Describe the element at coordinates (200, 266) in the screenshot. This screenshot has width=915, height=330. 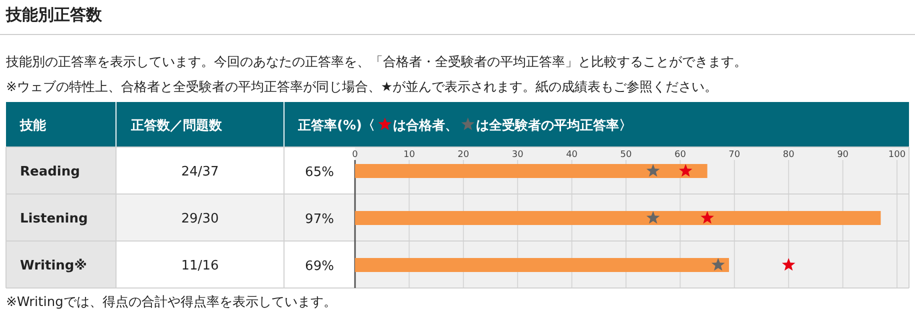
I see `text: 11/16` at that location.